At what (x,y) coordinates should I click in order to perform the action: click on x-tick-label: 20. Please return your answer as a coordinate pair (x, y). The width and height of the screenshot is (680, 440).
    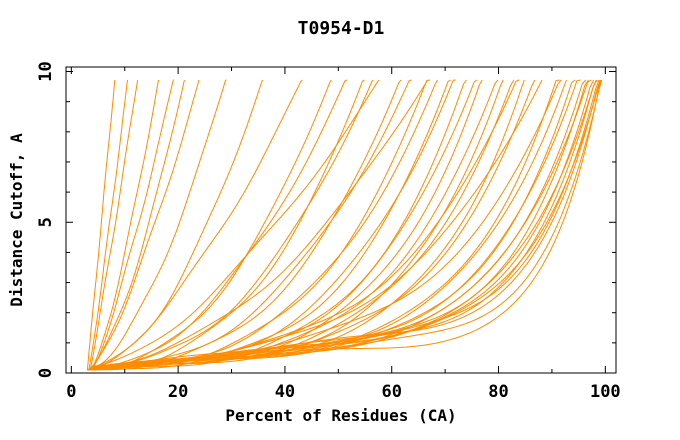
    Looking at the image, I should click on (178, 392).